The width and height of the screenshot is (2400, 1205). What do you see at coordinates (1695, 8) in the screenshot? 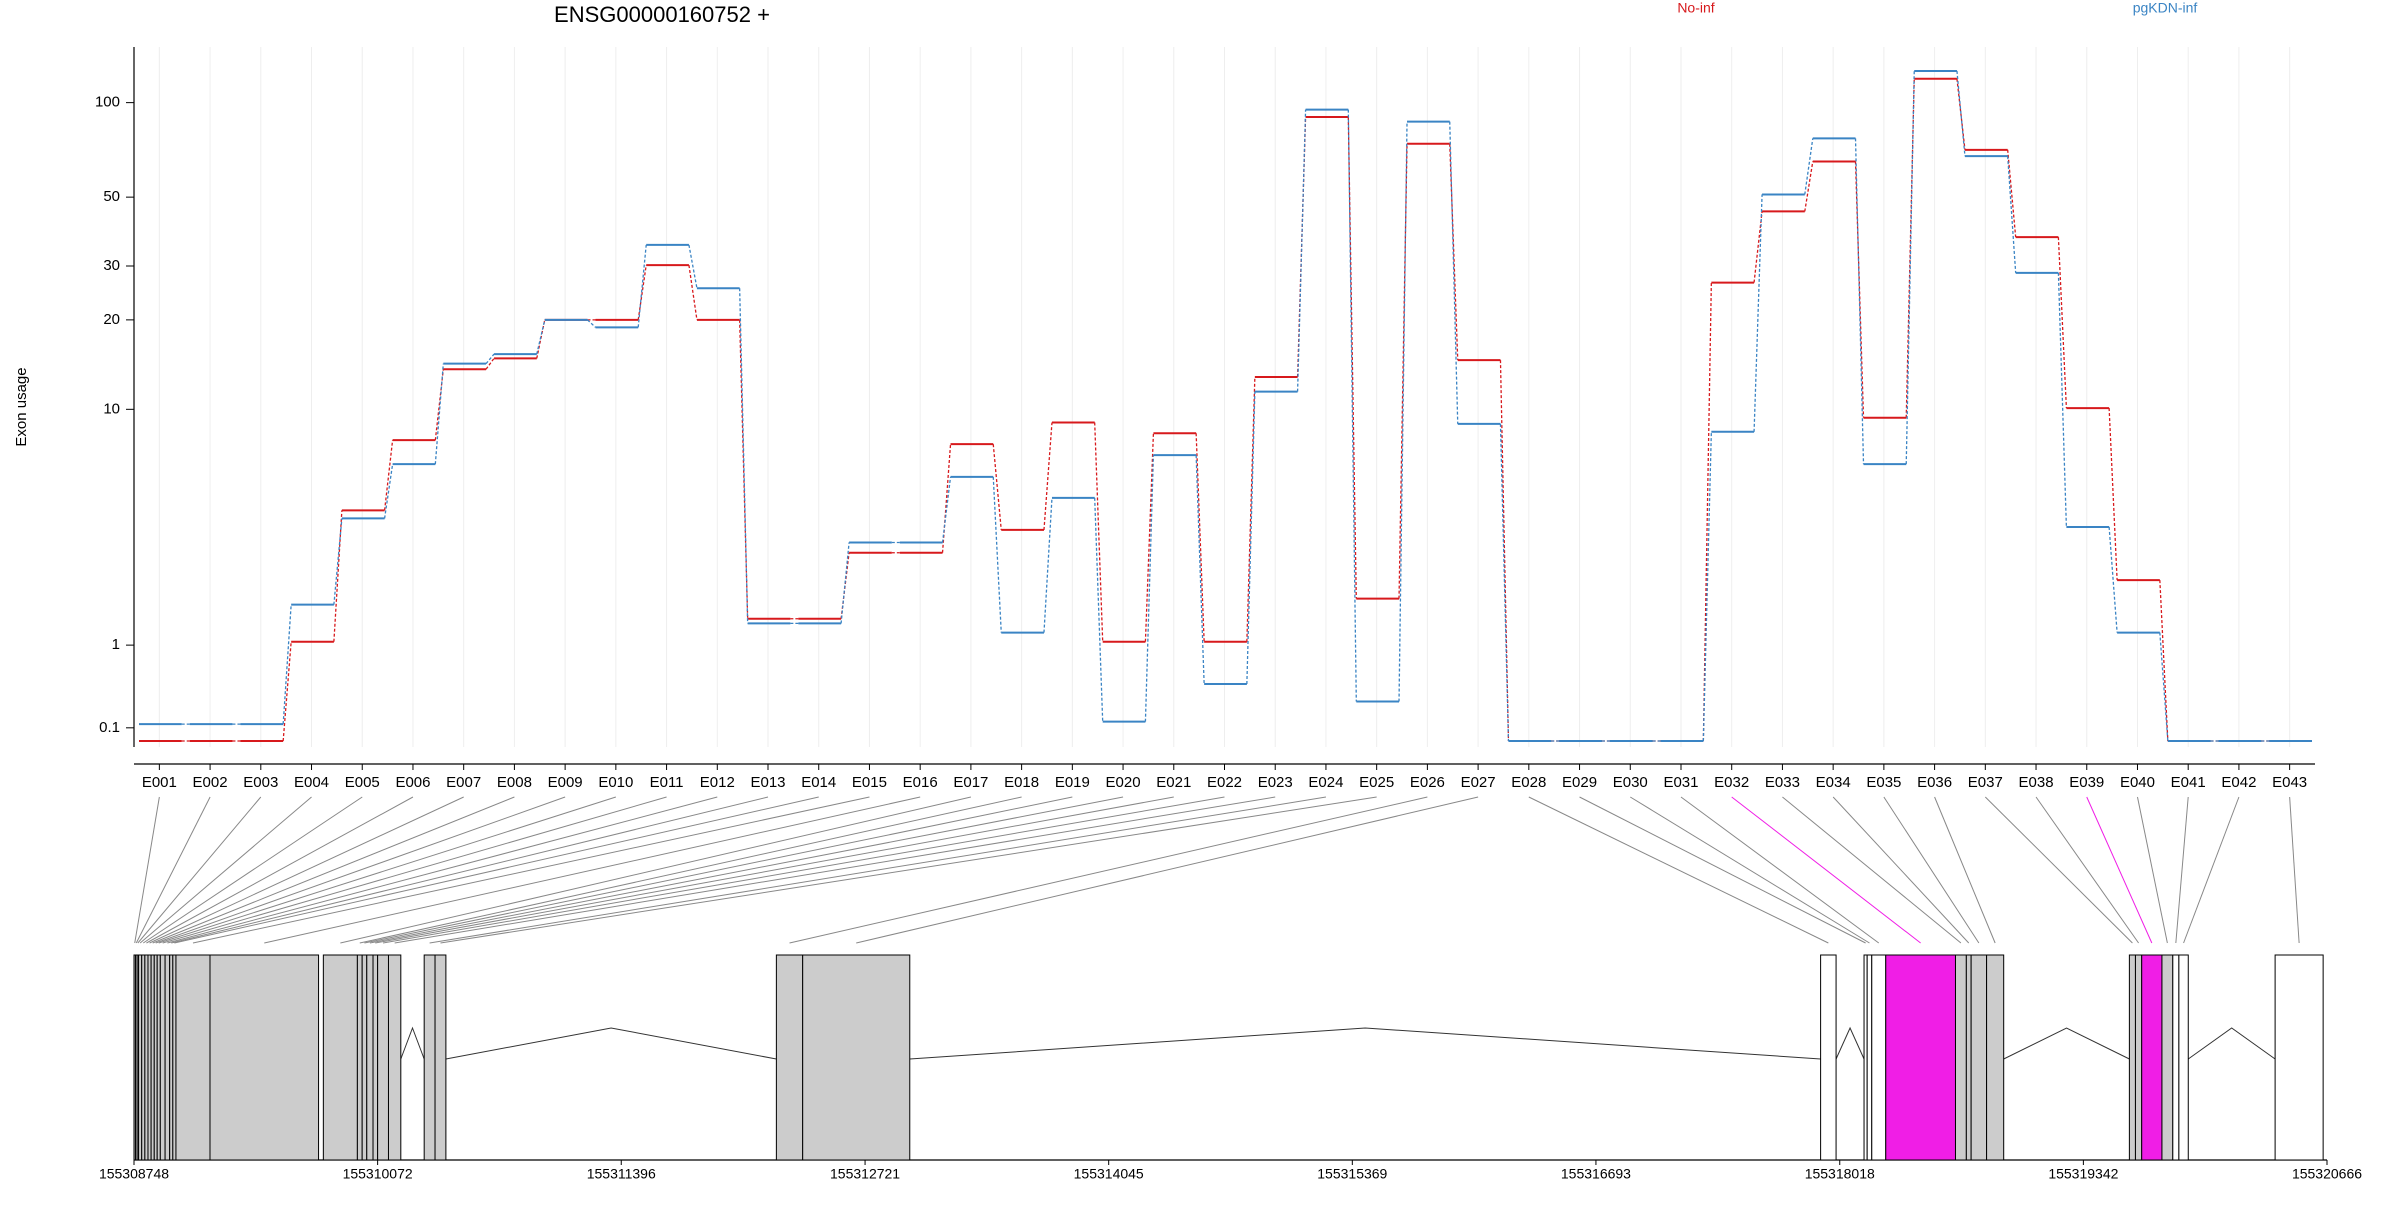
I see `legend-entry: No-inf` at bounding box center [1695, 8].